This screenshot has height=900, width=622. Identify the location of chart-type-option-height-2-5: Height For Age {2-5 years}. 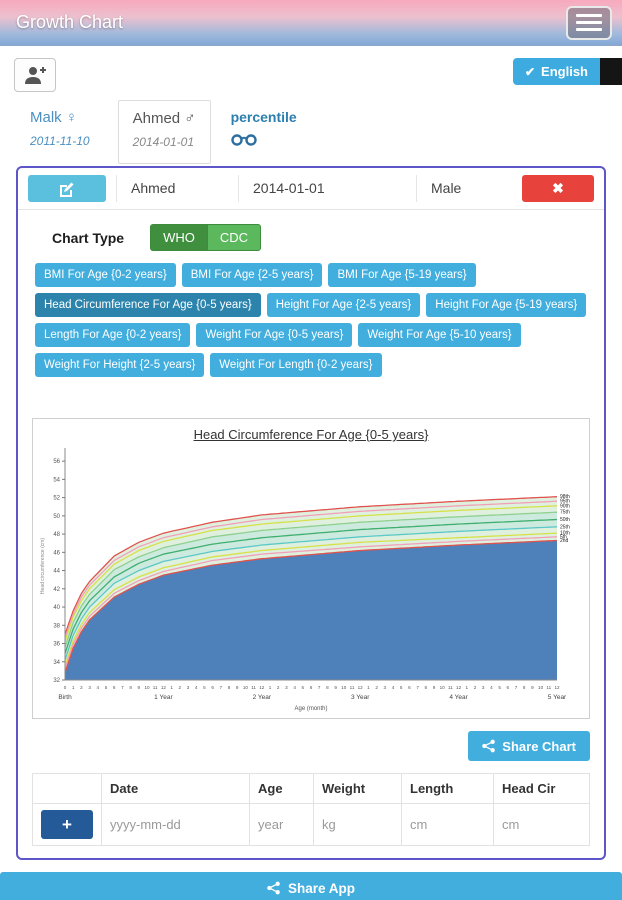
(343, 305).